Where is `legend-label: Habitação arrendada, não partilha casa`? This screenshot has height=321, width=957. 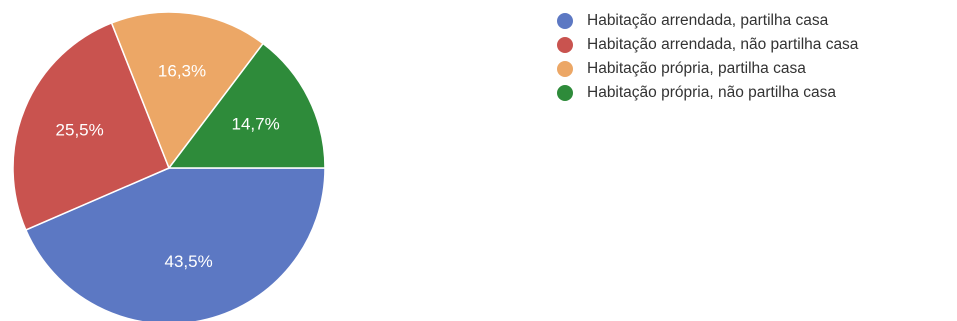
legend-label: Habitação arrendada, não partilha casa is located at coordinates (723, 44).